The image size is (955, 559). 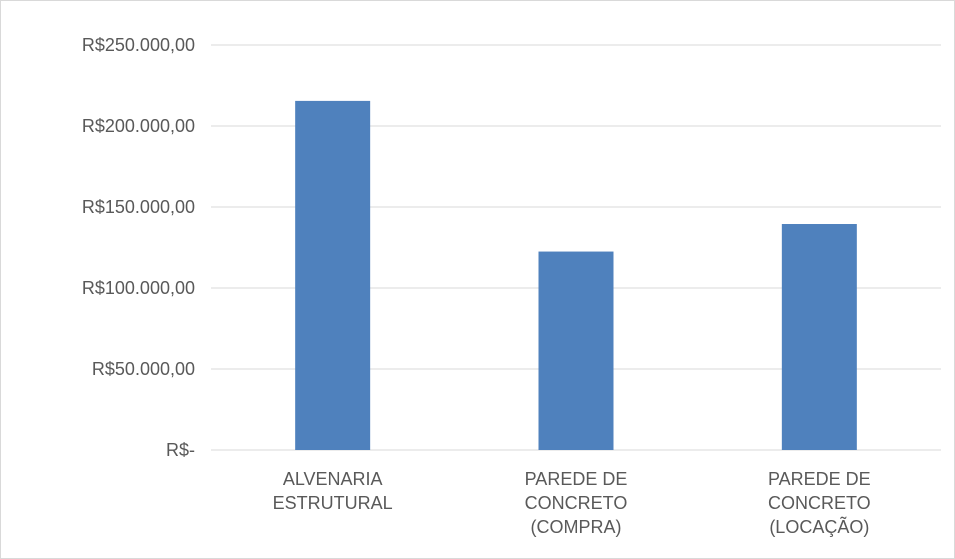 I want to click on y-tick-label: R$250.000,00, so click(x=138, y=45).